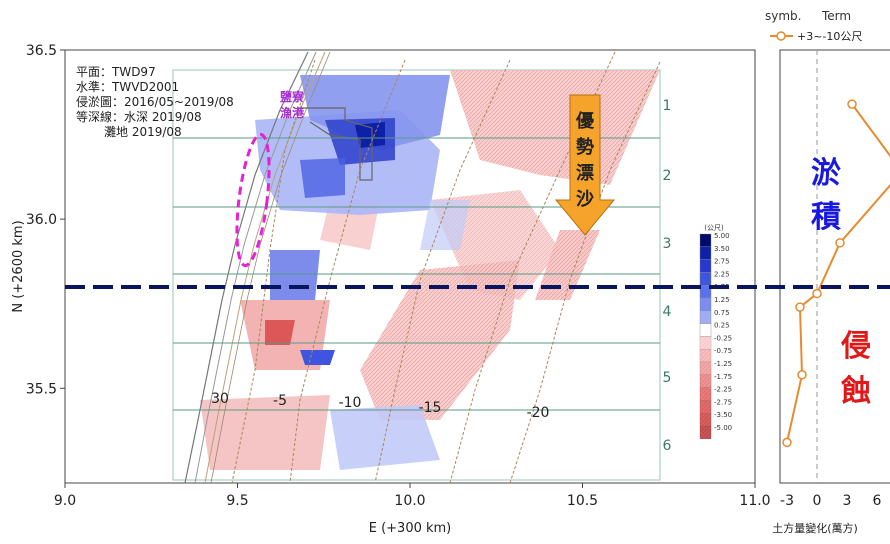  Describe the element at coordinates (430, 408) in the screenshot. I see `contour-label: -15` at that location.